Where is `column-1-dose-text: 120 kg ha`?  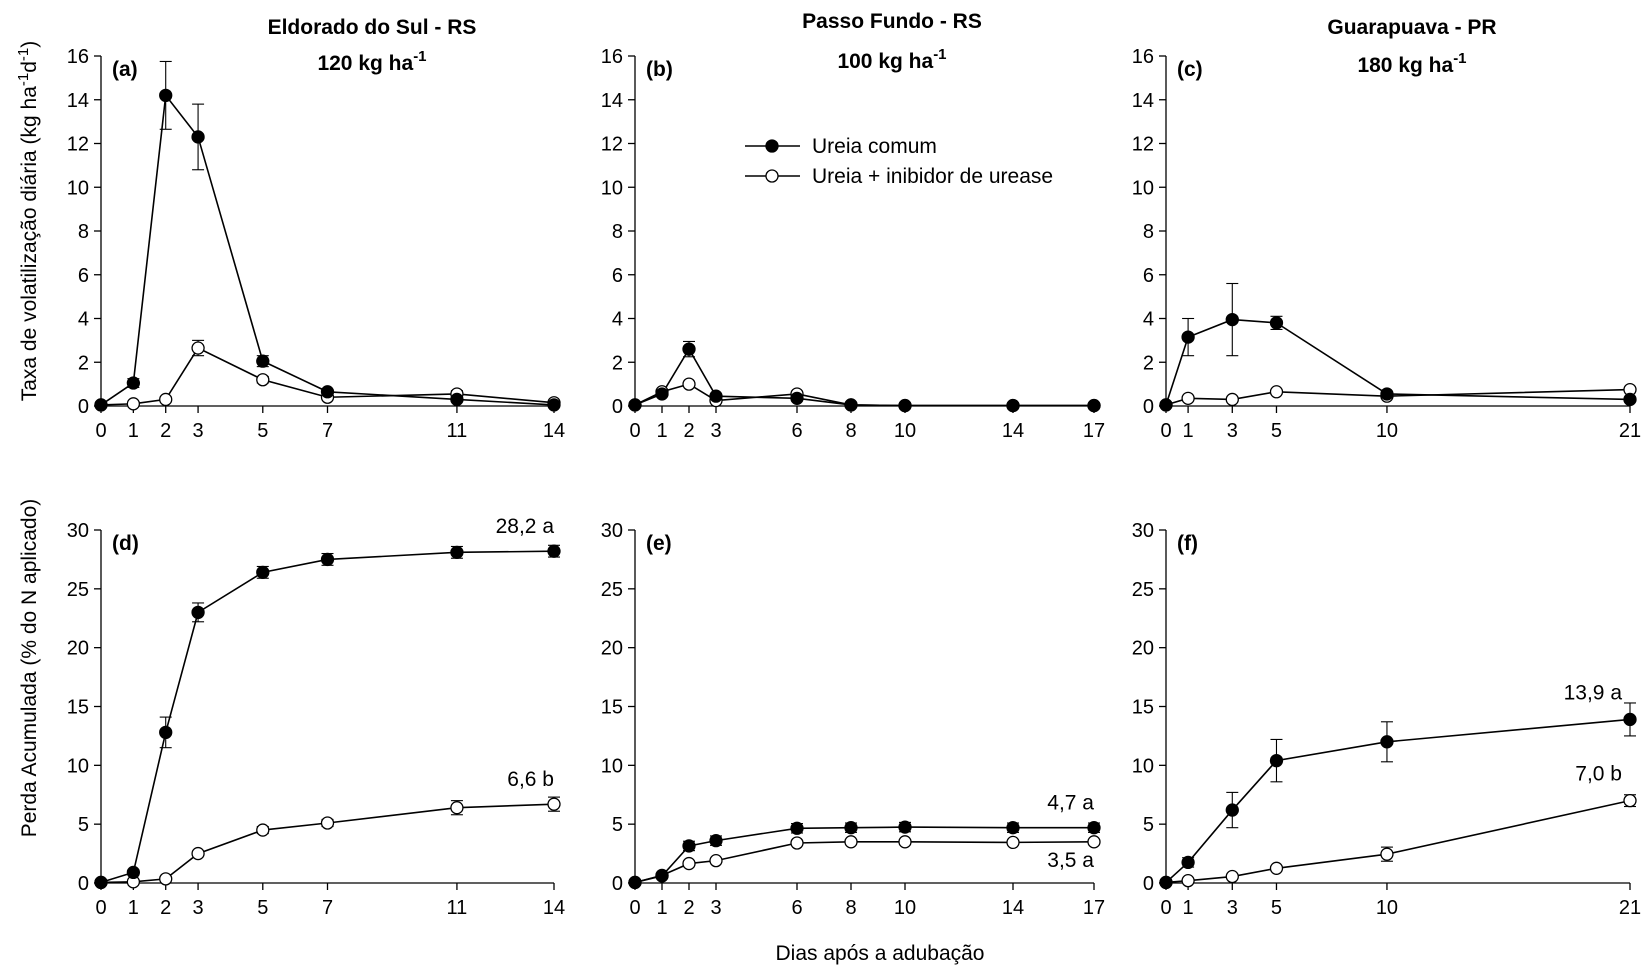
column-1-dose-text: 120 kg ha is located at coordinates (365, 63).